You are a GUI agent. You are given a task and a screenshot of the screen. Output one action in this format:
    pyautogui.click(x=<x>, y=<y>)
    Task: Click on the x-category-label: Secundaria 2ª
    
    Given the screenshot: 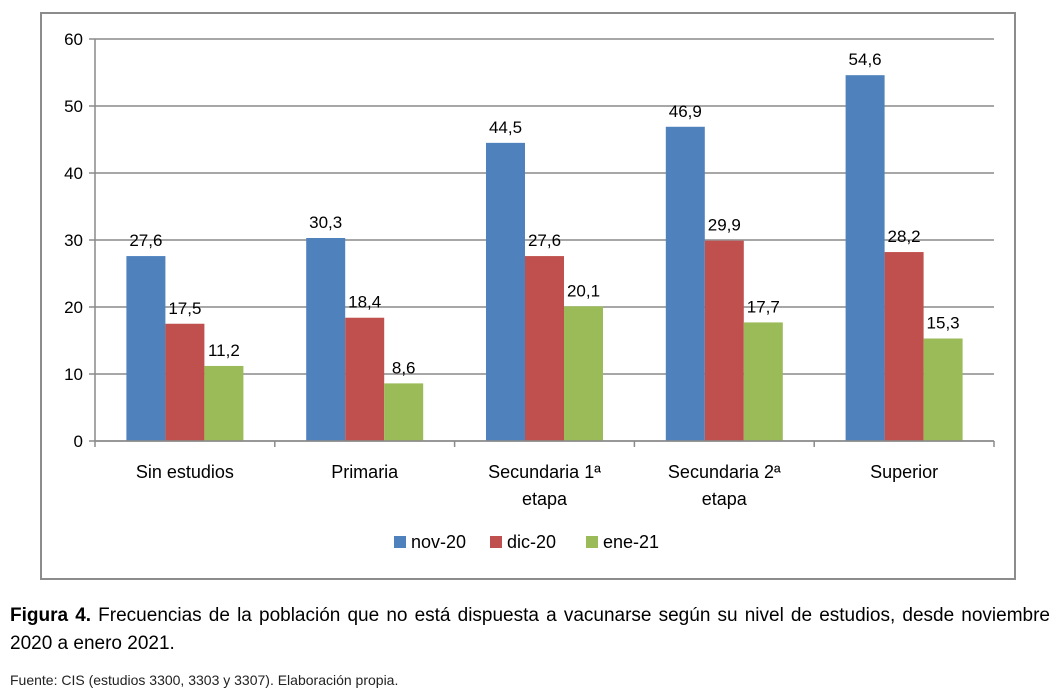 What is the action you would take?
    pyautogui.click(x=724, y=472)
    